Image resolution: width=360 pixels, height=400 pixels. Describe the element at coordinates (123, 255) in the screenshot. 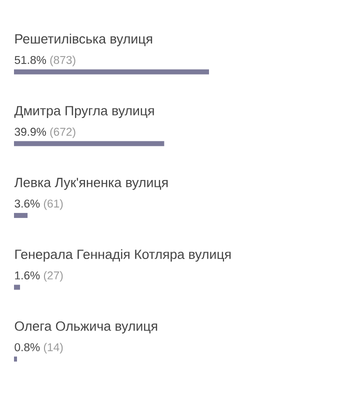

I see `y-tick-label: Генерала Геннадія Котляра вулиця` at that location.